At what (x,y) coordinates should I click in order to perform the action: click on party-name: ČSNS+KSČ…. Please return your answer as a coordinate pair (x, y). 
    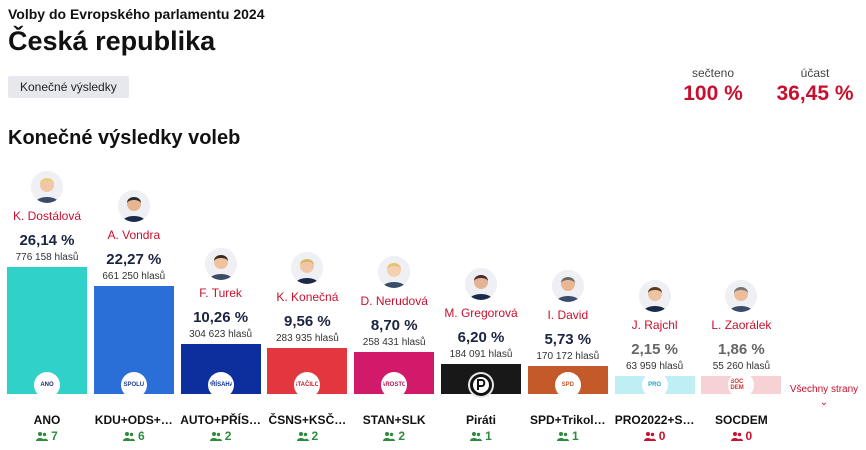
    Looking at the image, I should click on (307, 420).